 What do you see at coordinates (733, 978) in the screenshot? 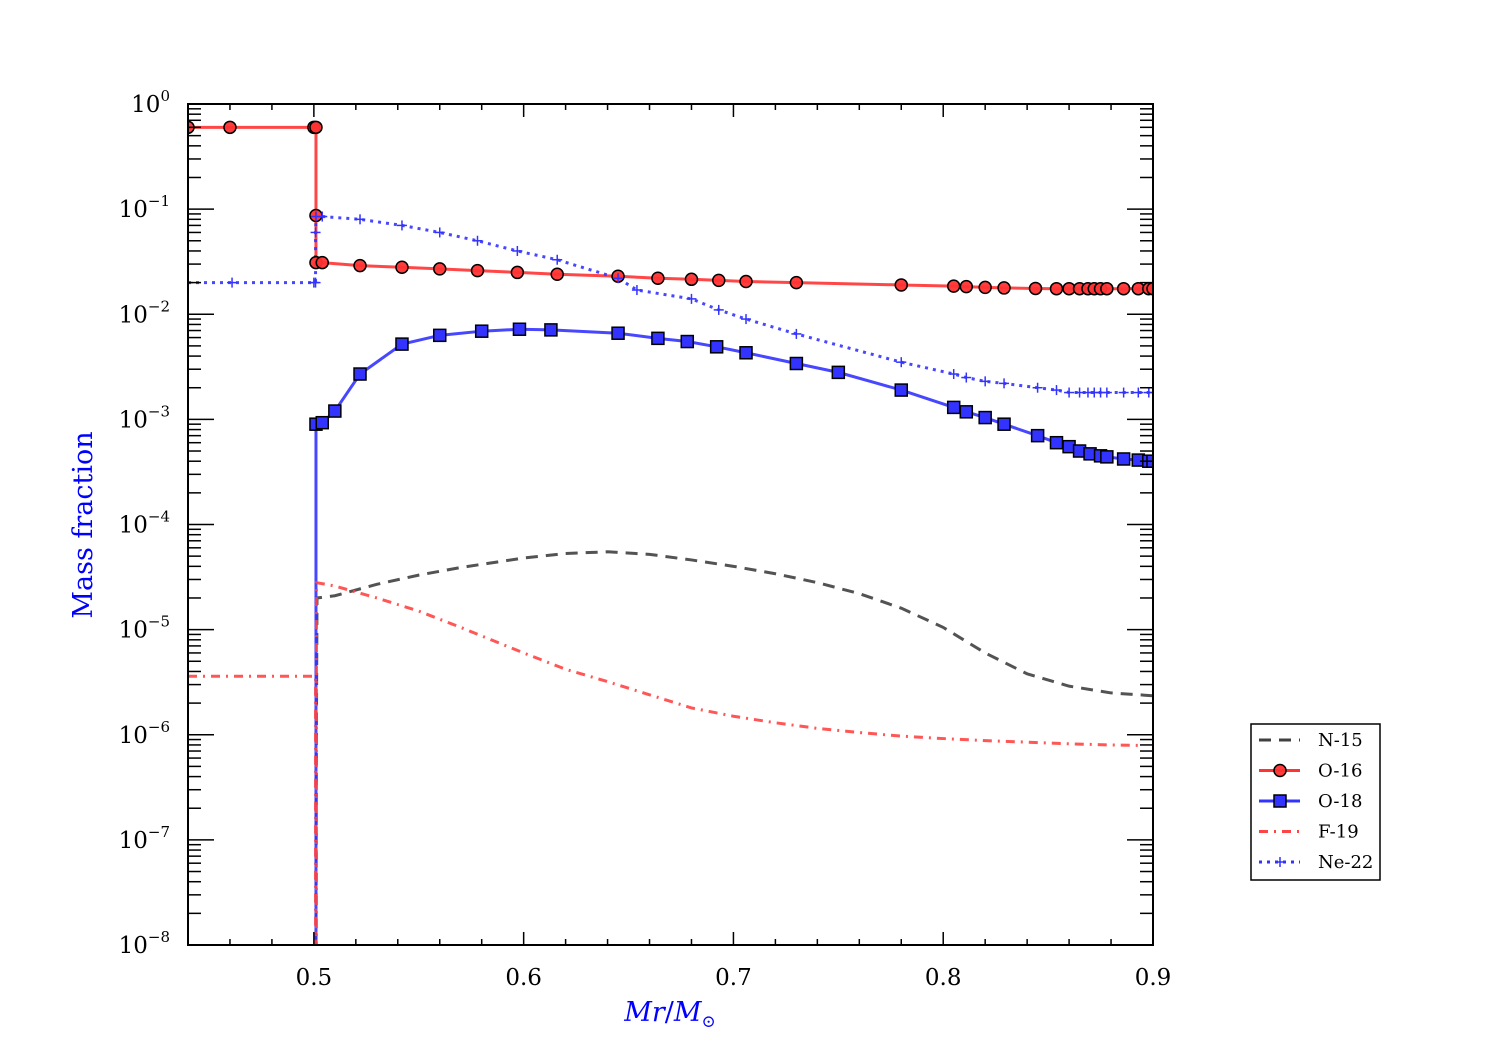
I see `x-tick-label: 0.7` at bounding box center [733, 978].